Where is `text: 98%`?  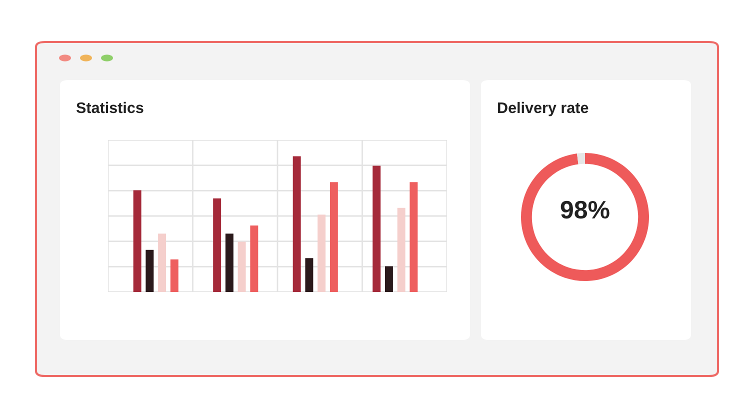
text: 98% is located at coordinates (585, 209).